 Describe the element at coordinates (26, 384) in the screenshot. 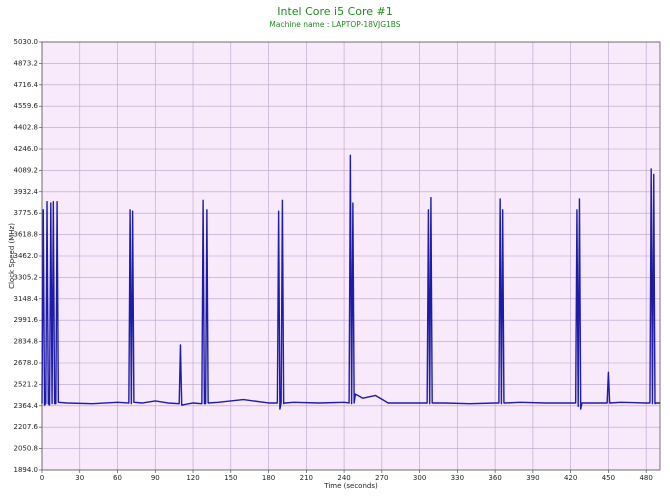

I see `y-tick-label: 2521.2` at that location.